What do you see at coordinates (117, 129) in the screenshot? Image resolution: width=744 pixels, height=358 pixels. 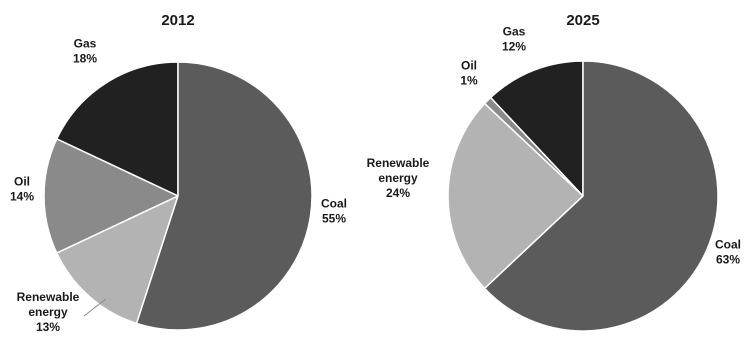 I see `pie-slice-2012-gas` at bounding box center [117, 129].